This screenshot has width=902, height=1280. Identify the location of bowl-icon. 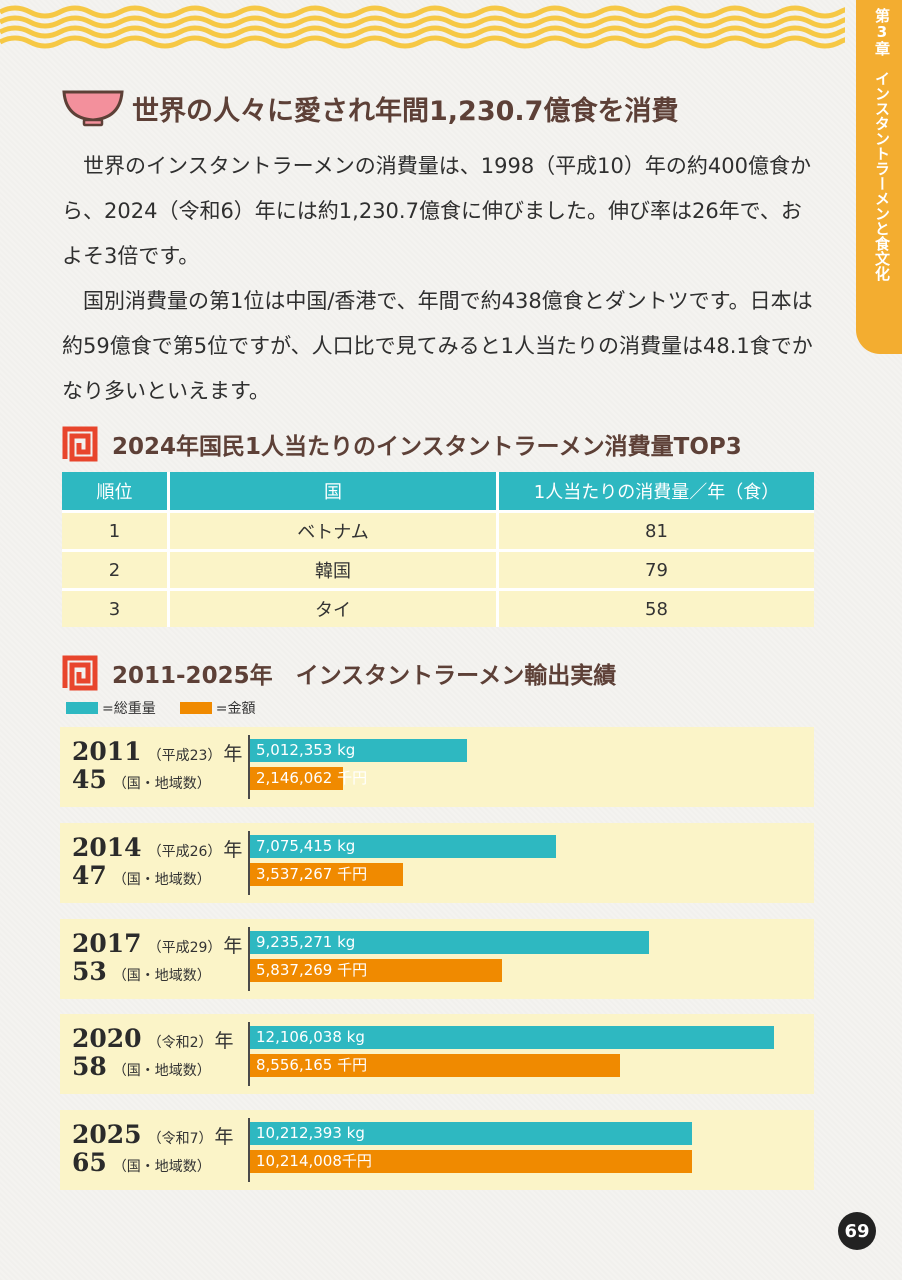
(93, 108).